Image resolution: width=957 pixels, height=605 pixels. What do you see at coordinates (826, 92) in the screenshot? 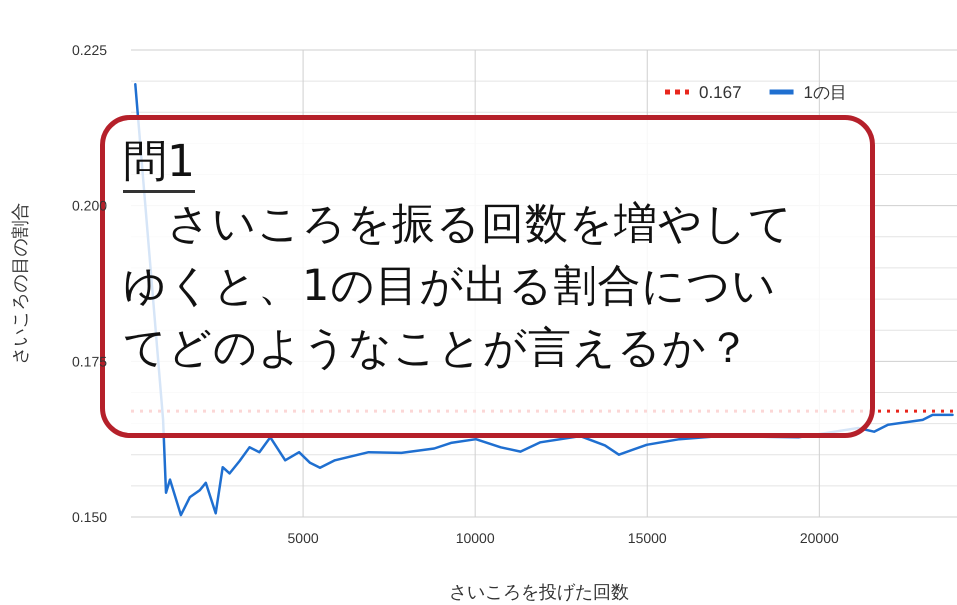
I see `legend-label: 1の目` at bounding box center [826, 92].